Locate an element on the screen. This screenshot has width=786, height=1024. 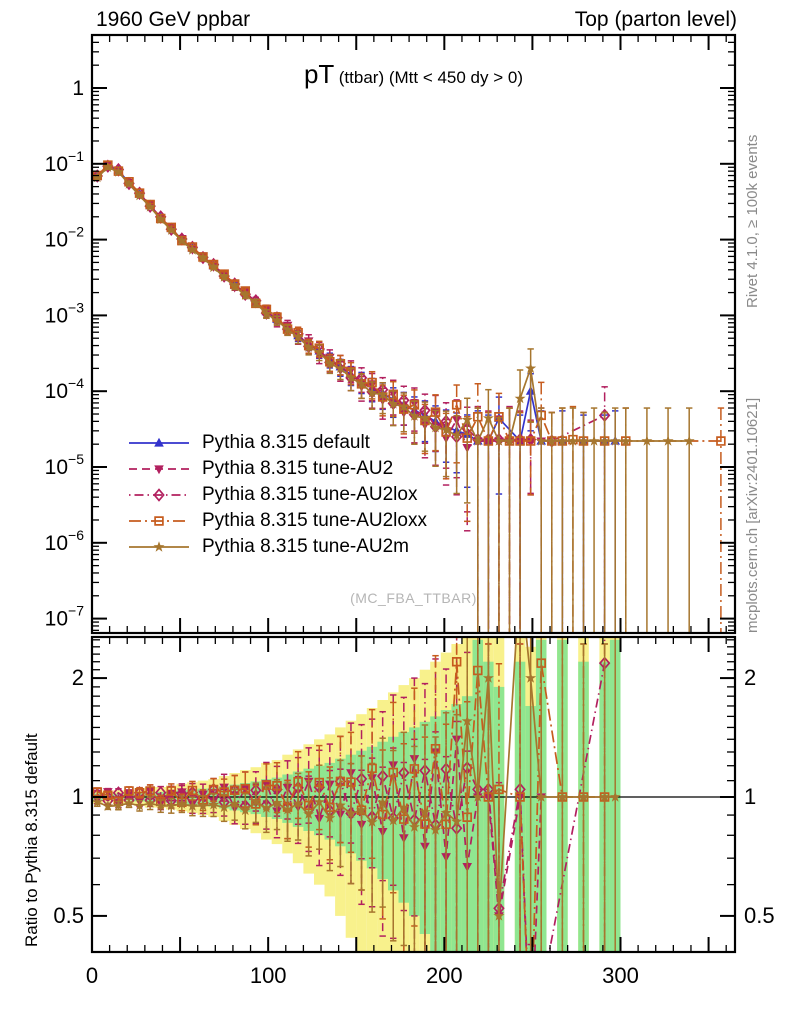
legend-label: Pythia 8.315 tune-AU2loxx is located at coordinates (314, 520).